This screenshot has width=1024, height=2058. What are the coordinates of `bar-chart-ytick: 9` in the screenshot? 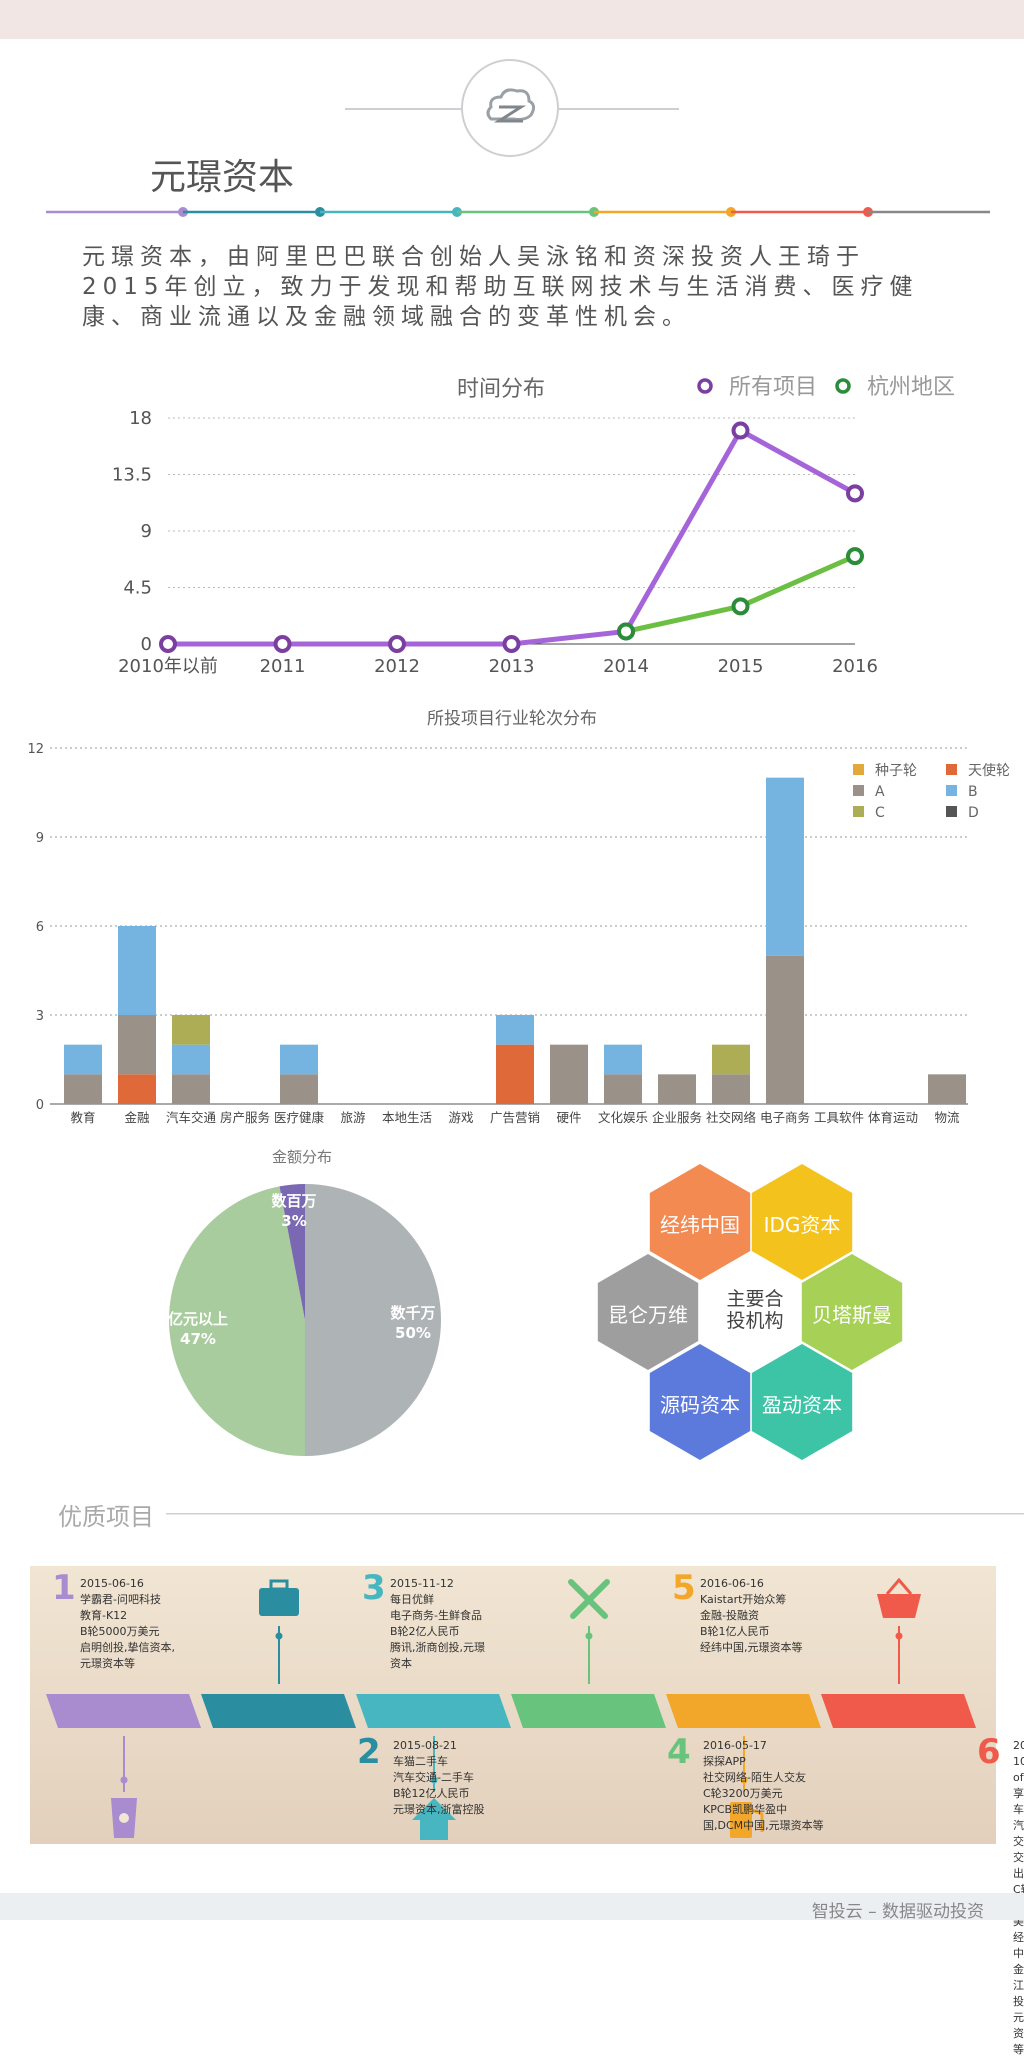 It's located at (40, 838).